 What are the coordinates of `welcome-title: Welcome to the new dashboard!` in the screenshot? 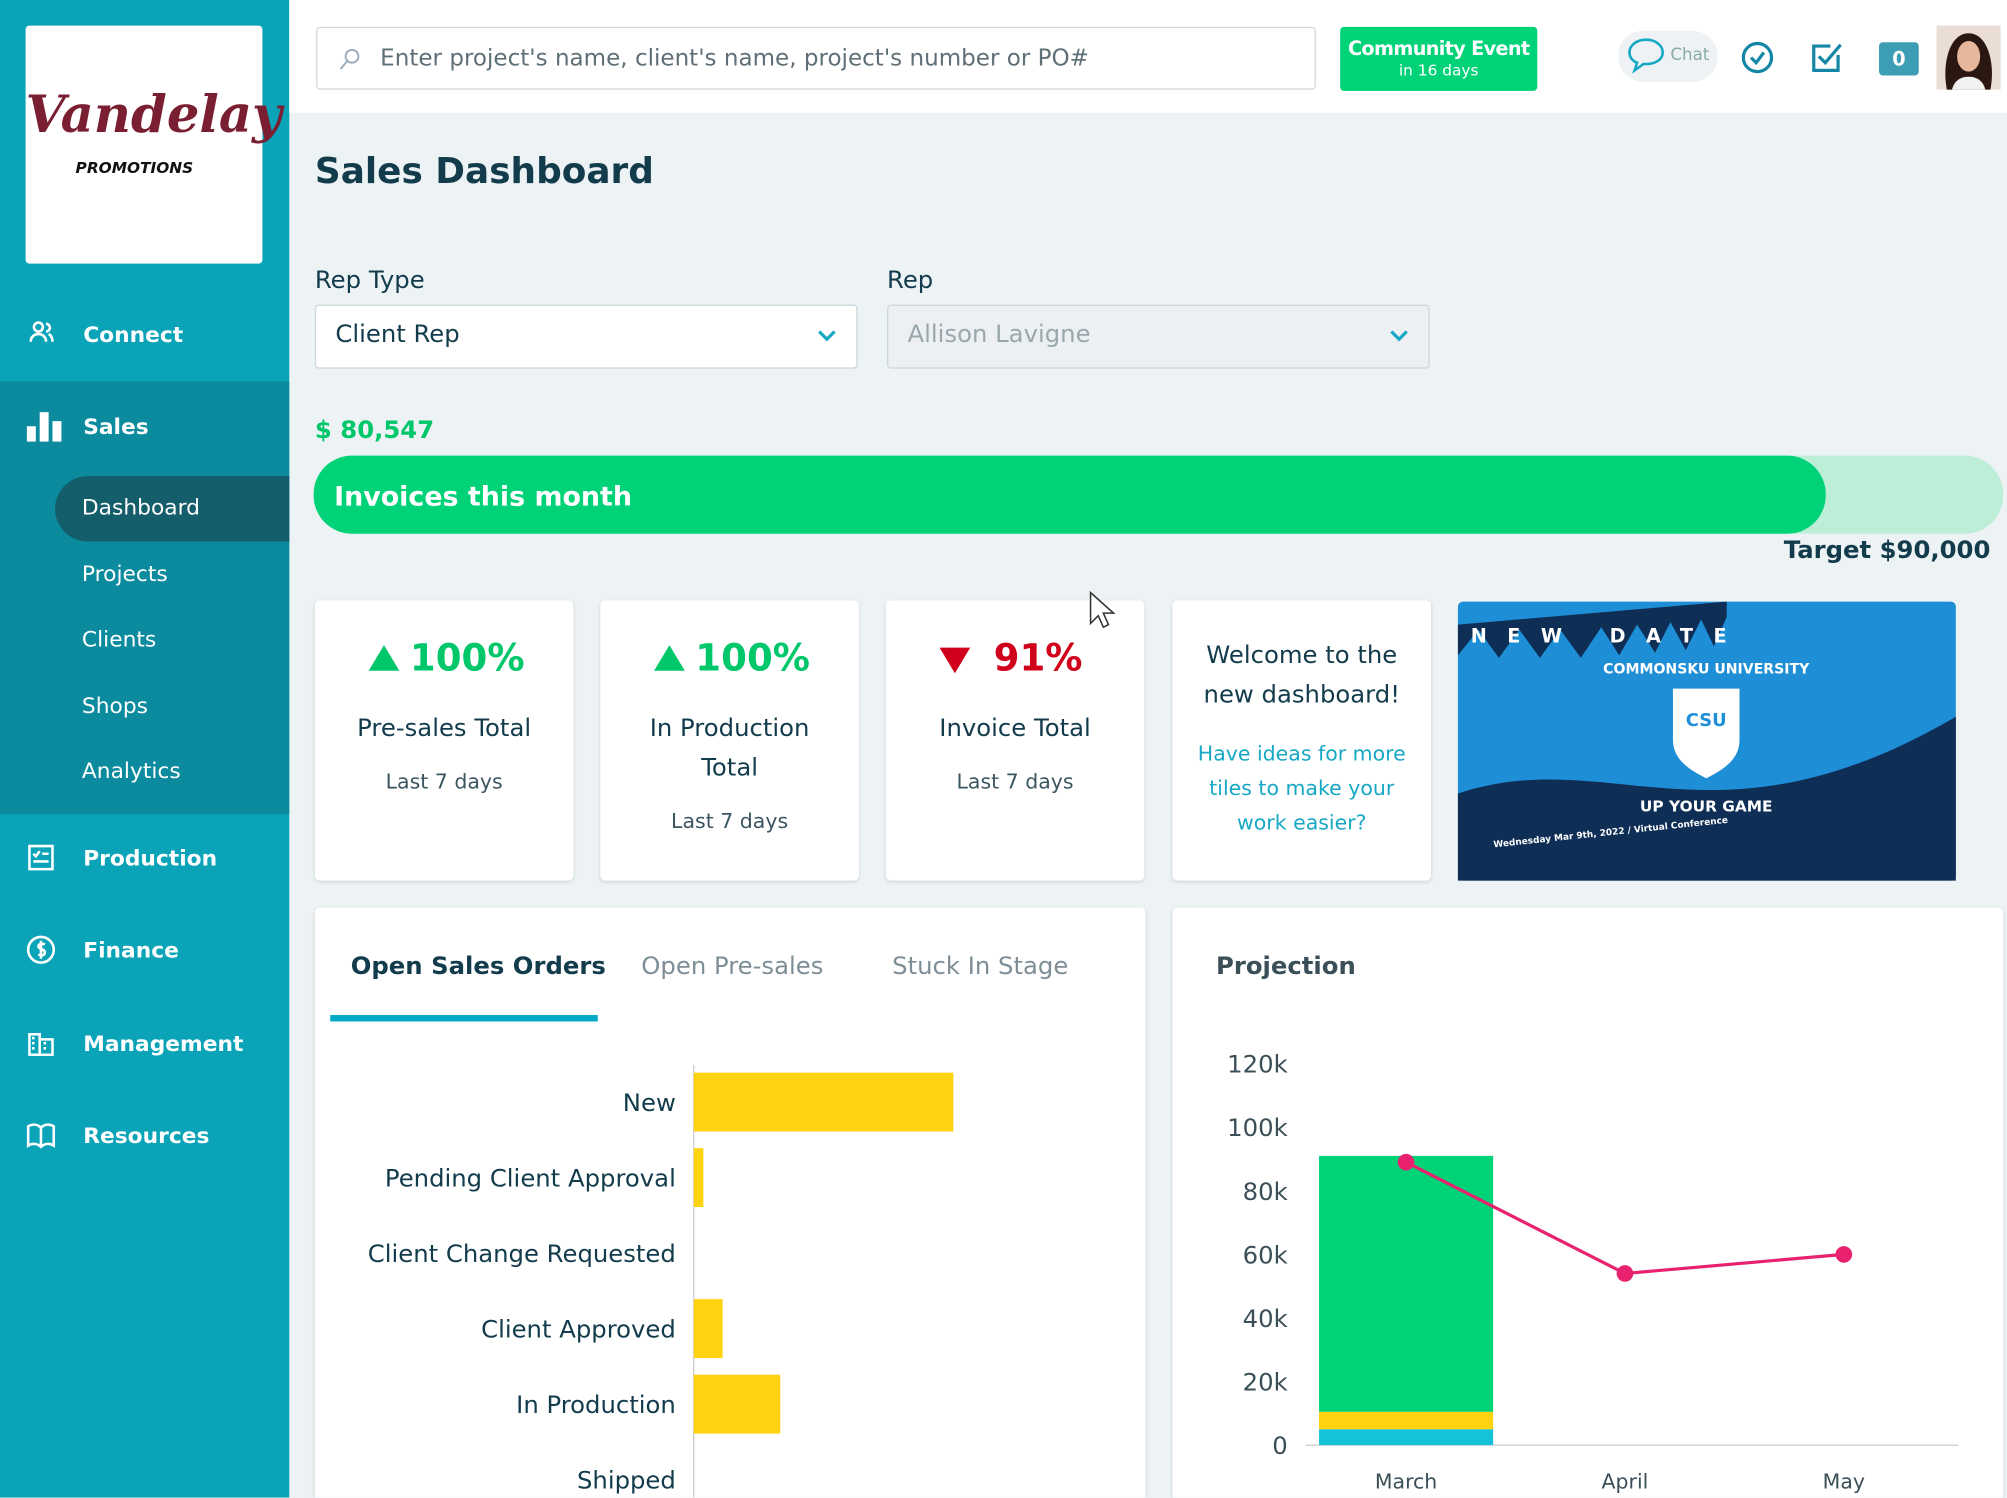 It's located at (1301, 675).